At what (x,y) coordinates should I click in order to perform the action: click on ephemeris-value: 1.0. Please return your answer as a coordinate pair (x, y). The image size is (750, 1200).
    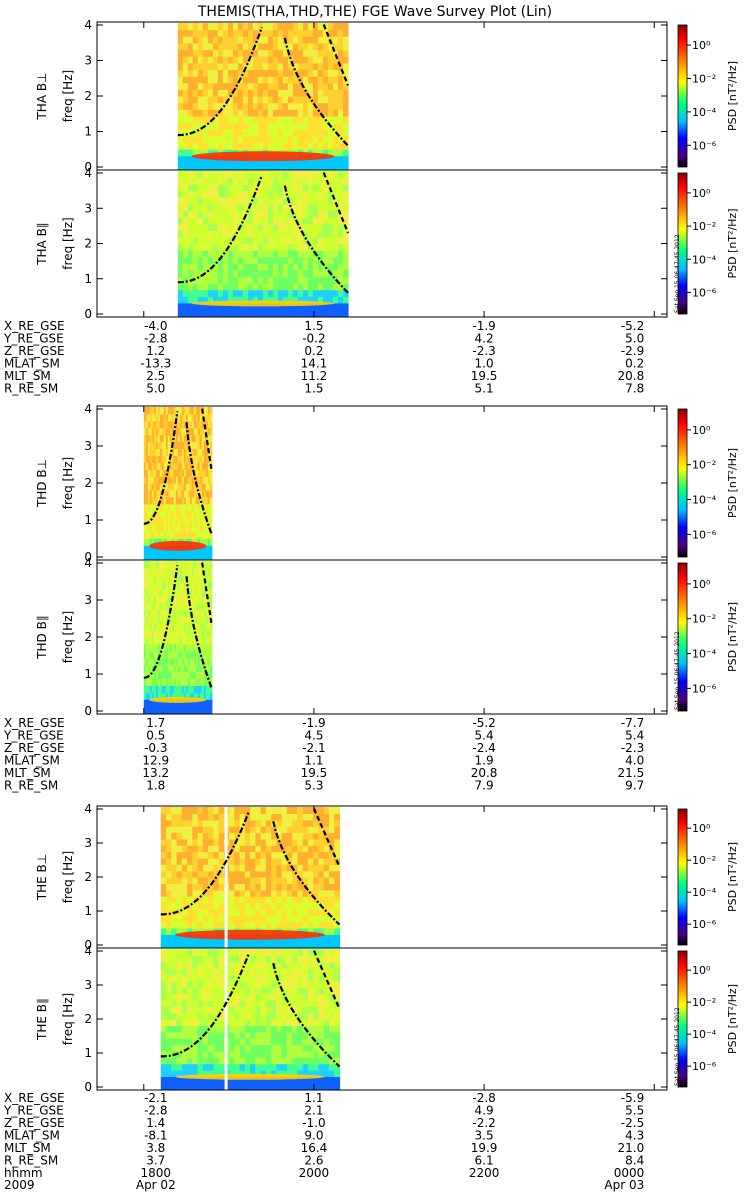
    Looking at the image, I should click on (484, 364).